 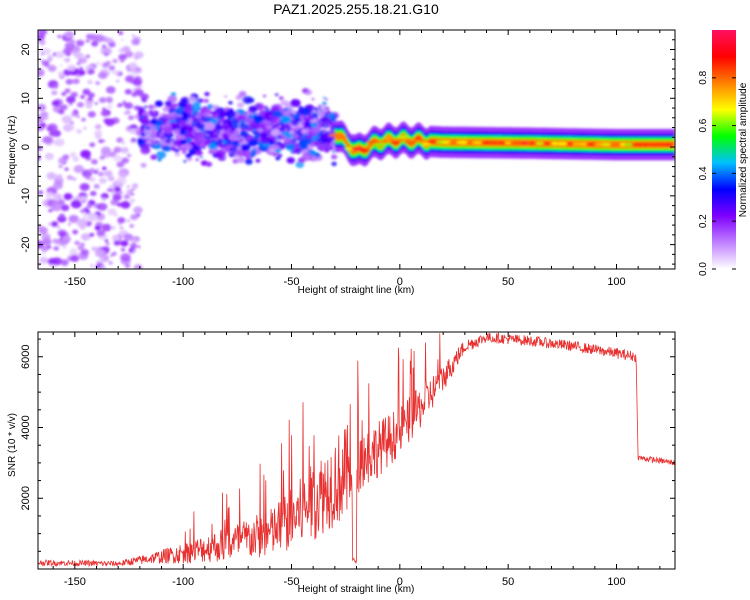 What do you see at coordinates (703, 125) in the screenshot?
I see `colorbar-tick-label: 0.6` at bounding box center [703, 125].